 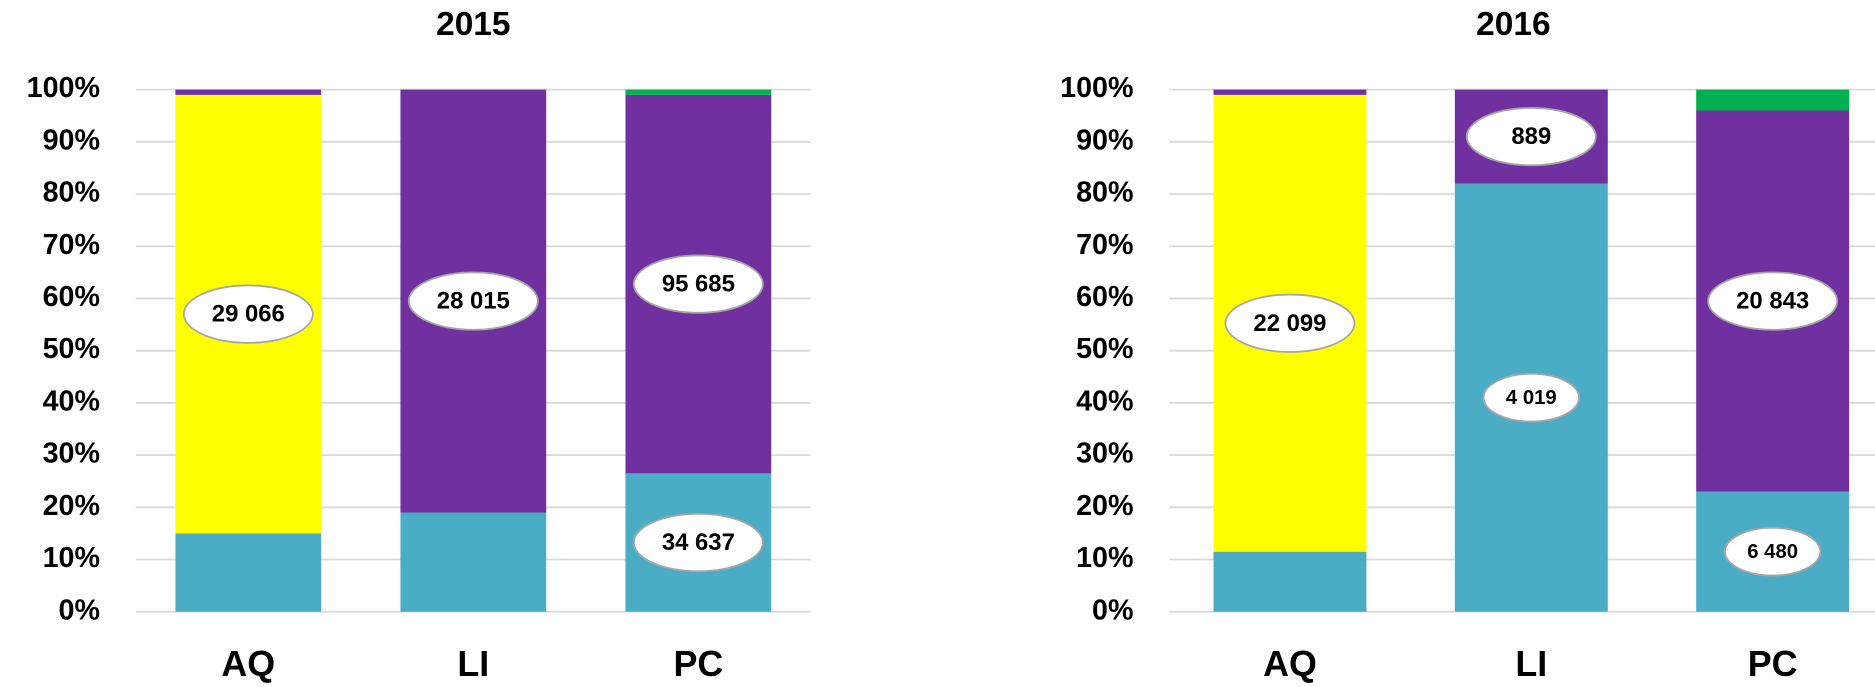 What do you see at coordinates (1513, 24) in the screenshot?
I see `chart-title: 2016` at bounding box center [1513, 24].